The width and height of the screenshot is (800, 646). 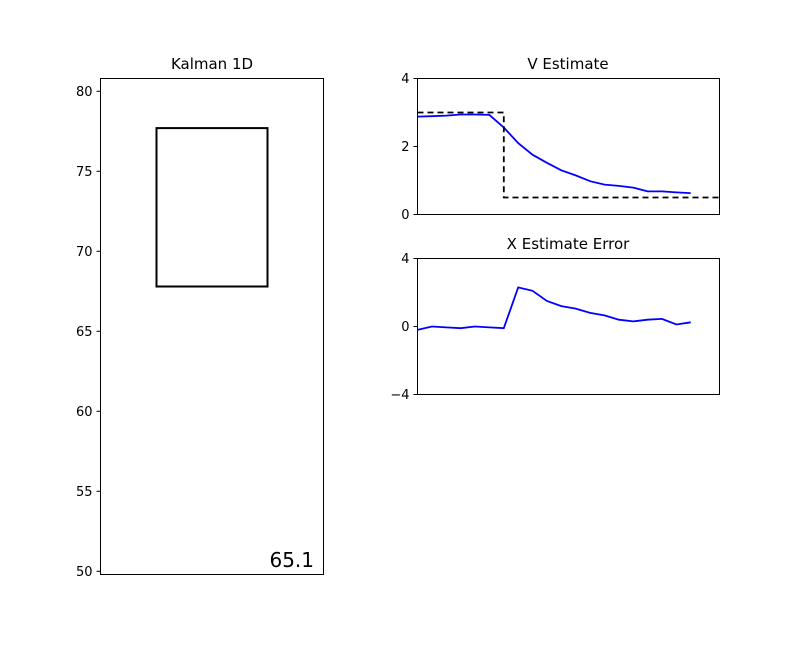 What do you see at coordinates (405, 259) in the screenshot?
I see `x-error-y-tick-label: 4` at bounding box center [405, 259].